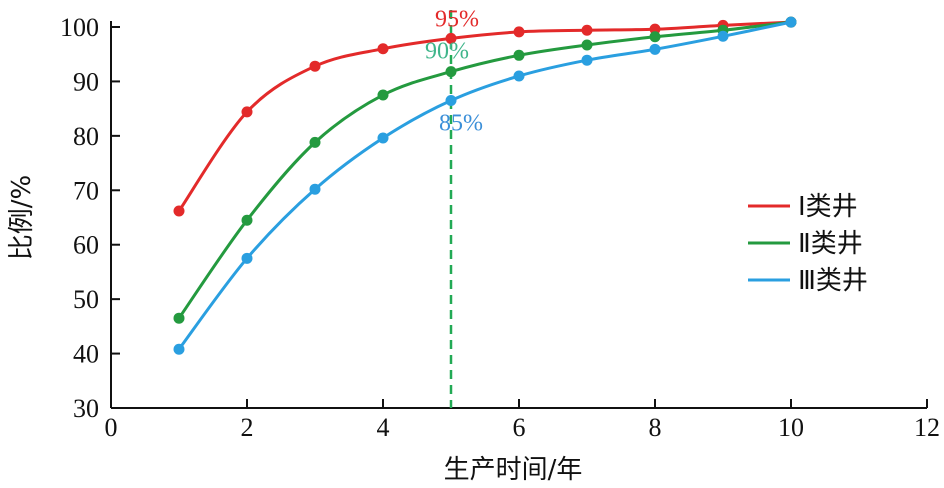  I want to click on x-tick-label: 8, so click(655, 427).